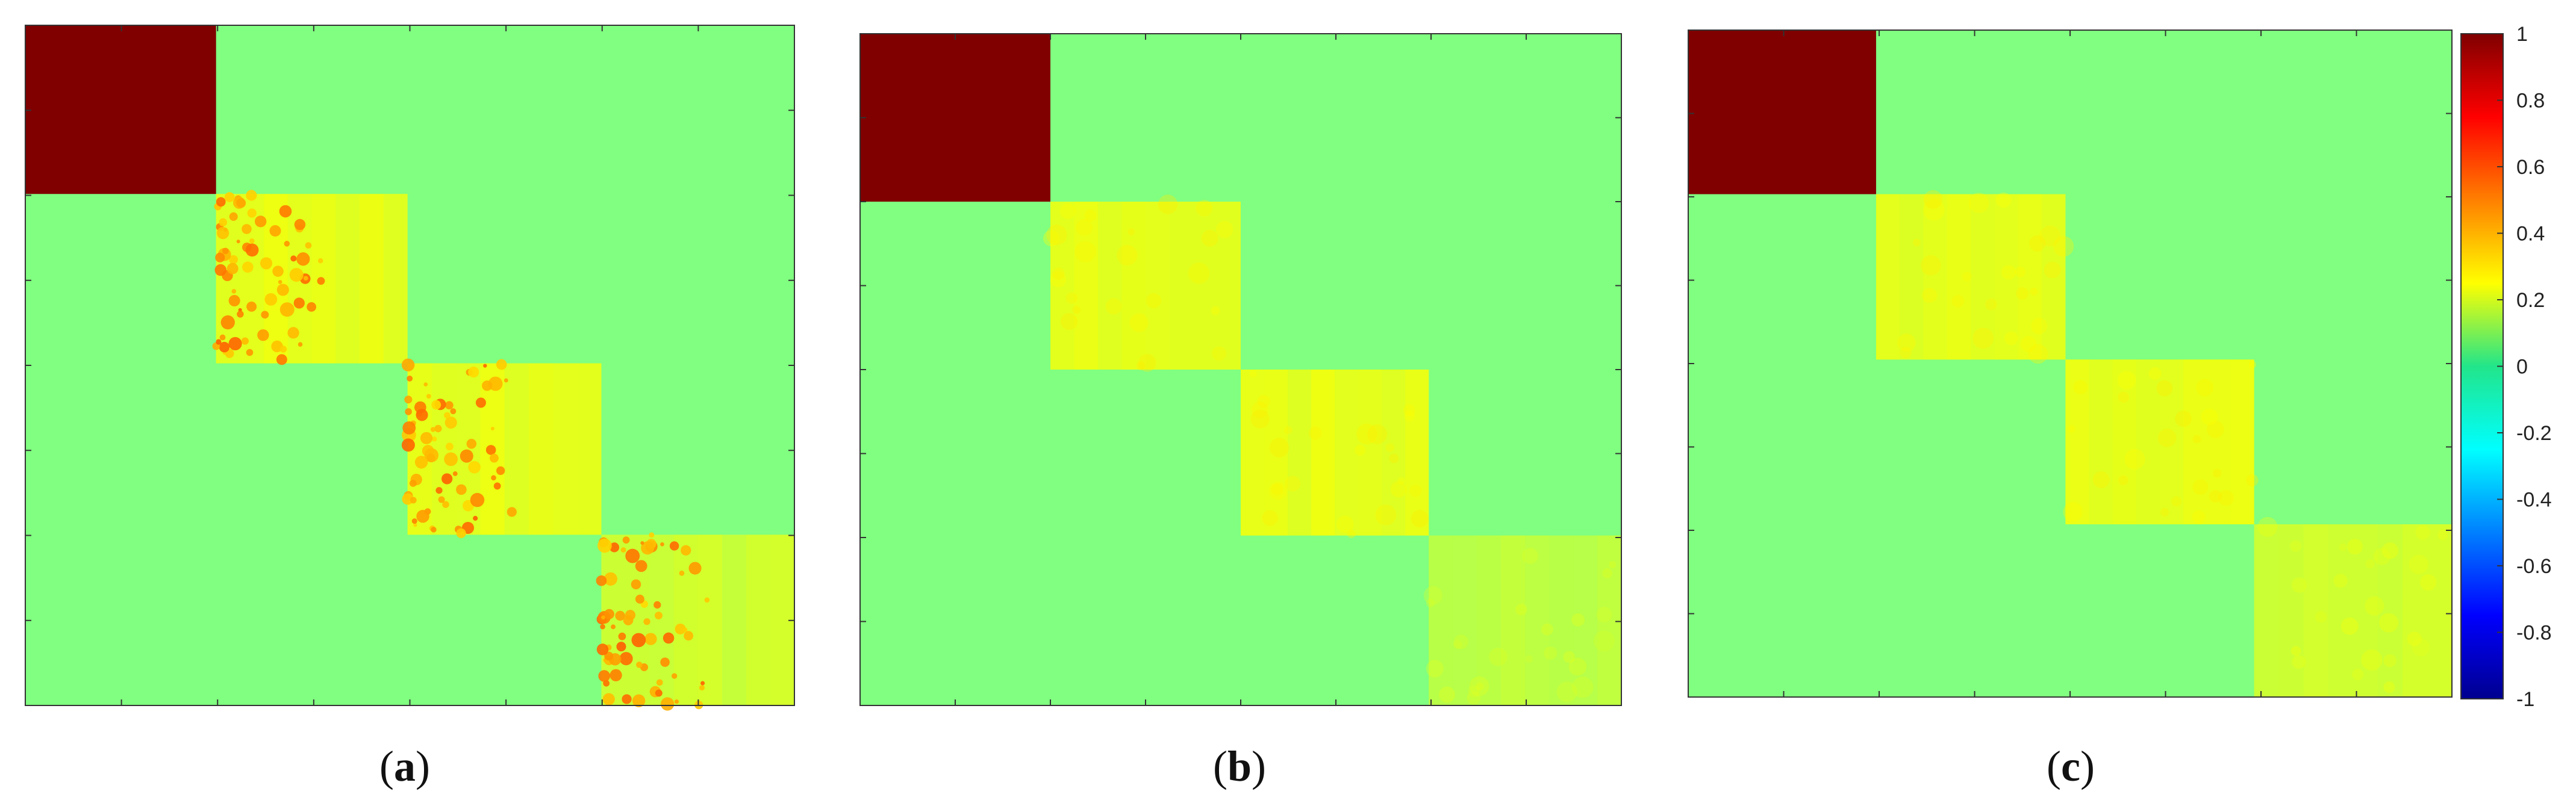 This screenshot has height=812, width=2576. What do you see at coordinates (2071, 766) in the screenshot?
I see `caption-c: (c)` at bounding box center [2071, 766].